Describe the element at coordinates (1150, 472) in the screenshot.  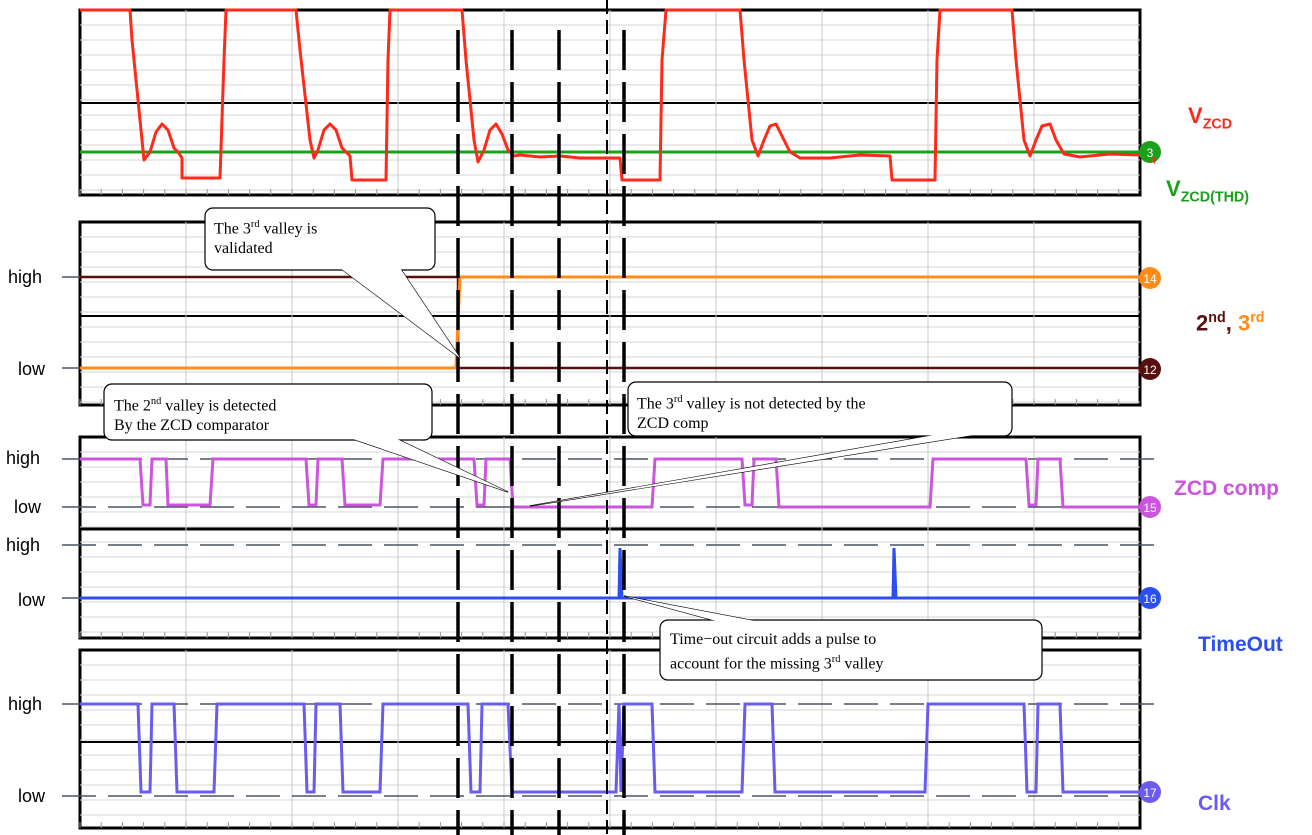
I see `channel-markers: 3 14 12 15 16 17 4` at that location.